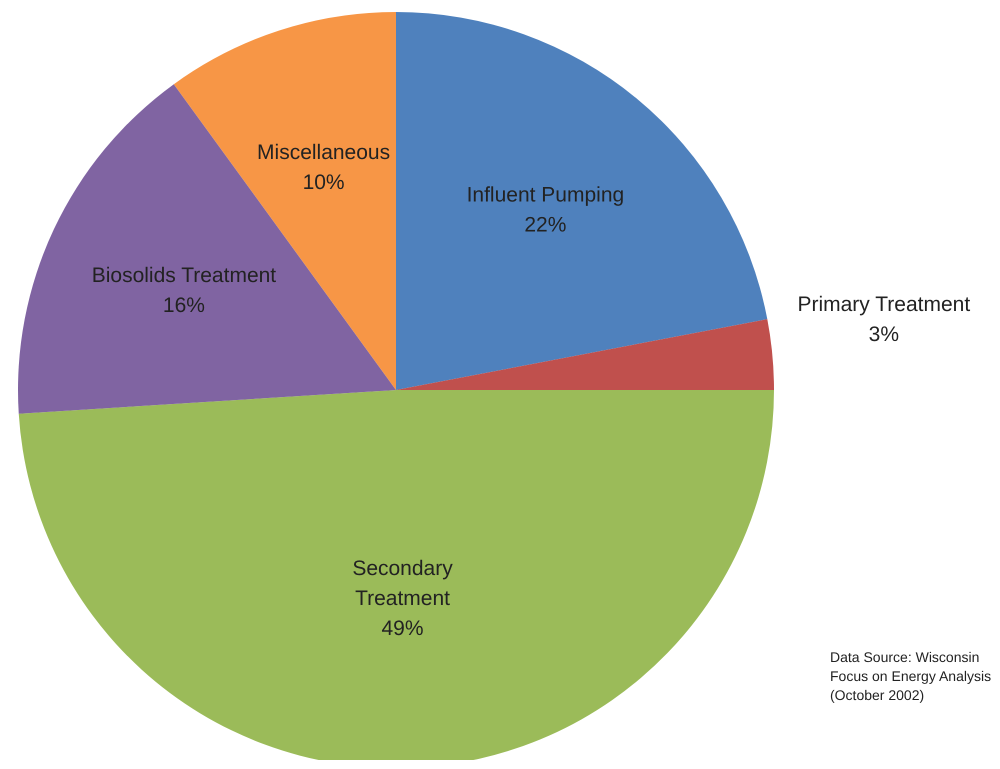 The height and width of the screenshot is (769, 1000). Describe the element at coordinates (884, 334) in the screenshot. I see `data-label: 3%` at that location.